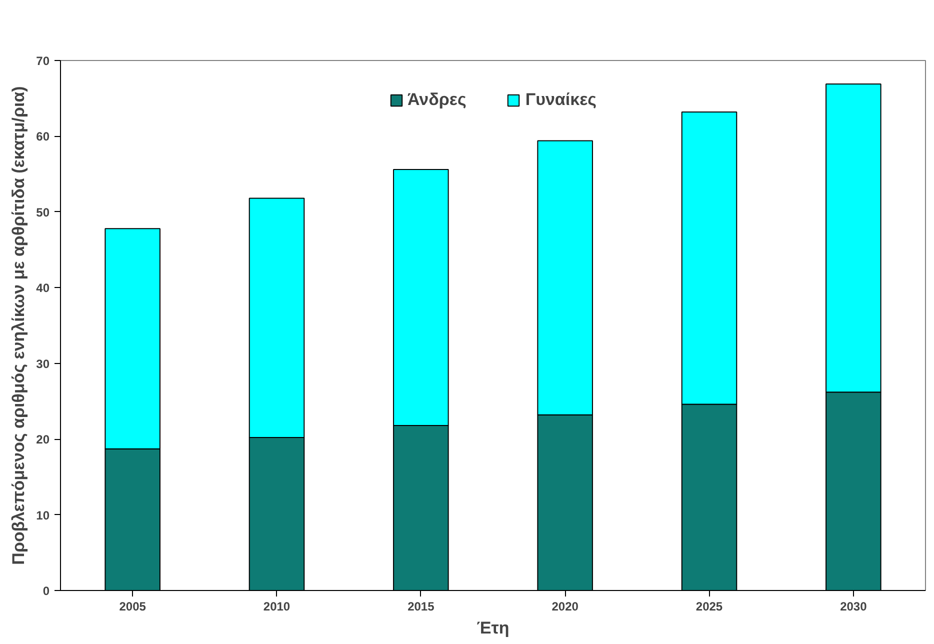 This screenshot has height=644, width=934. I want to click on x-tick-label: 2015, so click(421, 607).